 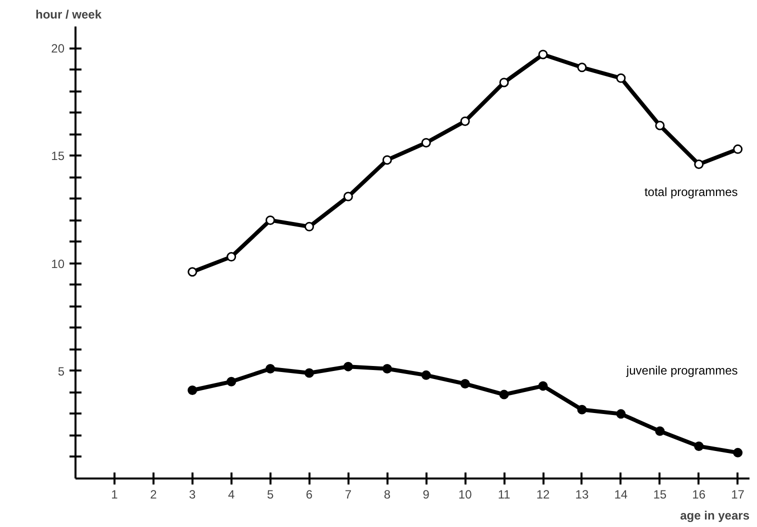 I want to click on y-axis-title: hour / week, so click(x=69, y=15).